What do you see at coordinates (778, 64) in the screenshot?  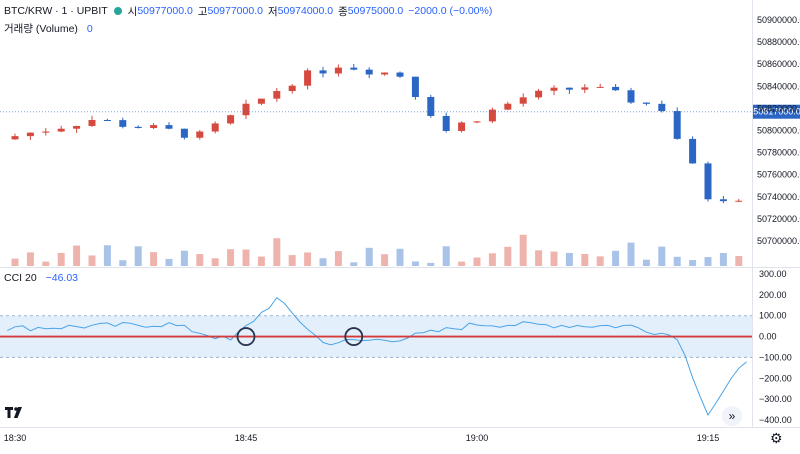 I see `price-tick-label: 50860000.0` at bounding box center [778, 64].